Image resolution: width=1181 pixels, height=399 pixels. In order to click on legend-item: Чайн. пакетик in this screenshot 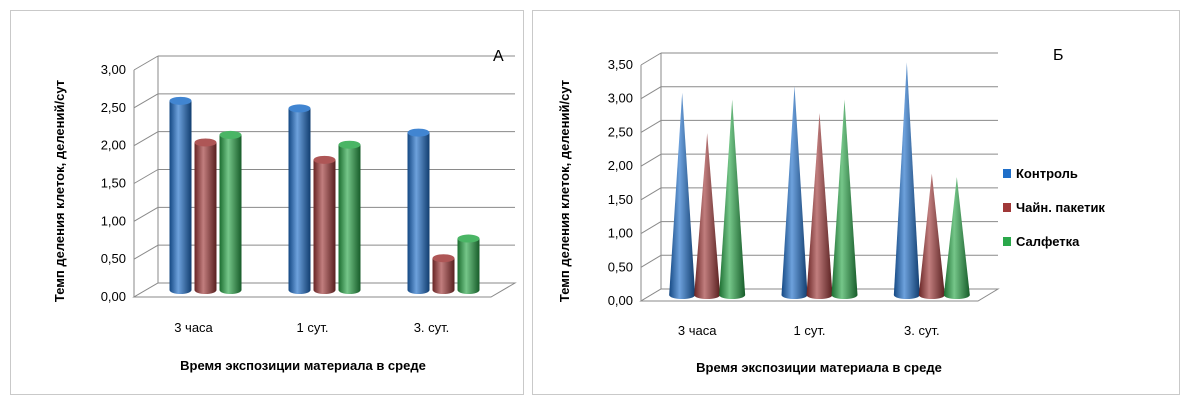, I will do `click(1060, 207)`.